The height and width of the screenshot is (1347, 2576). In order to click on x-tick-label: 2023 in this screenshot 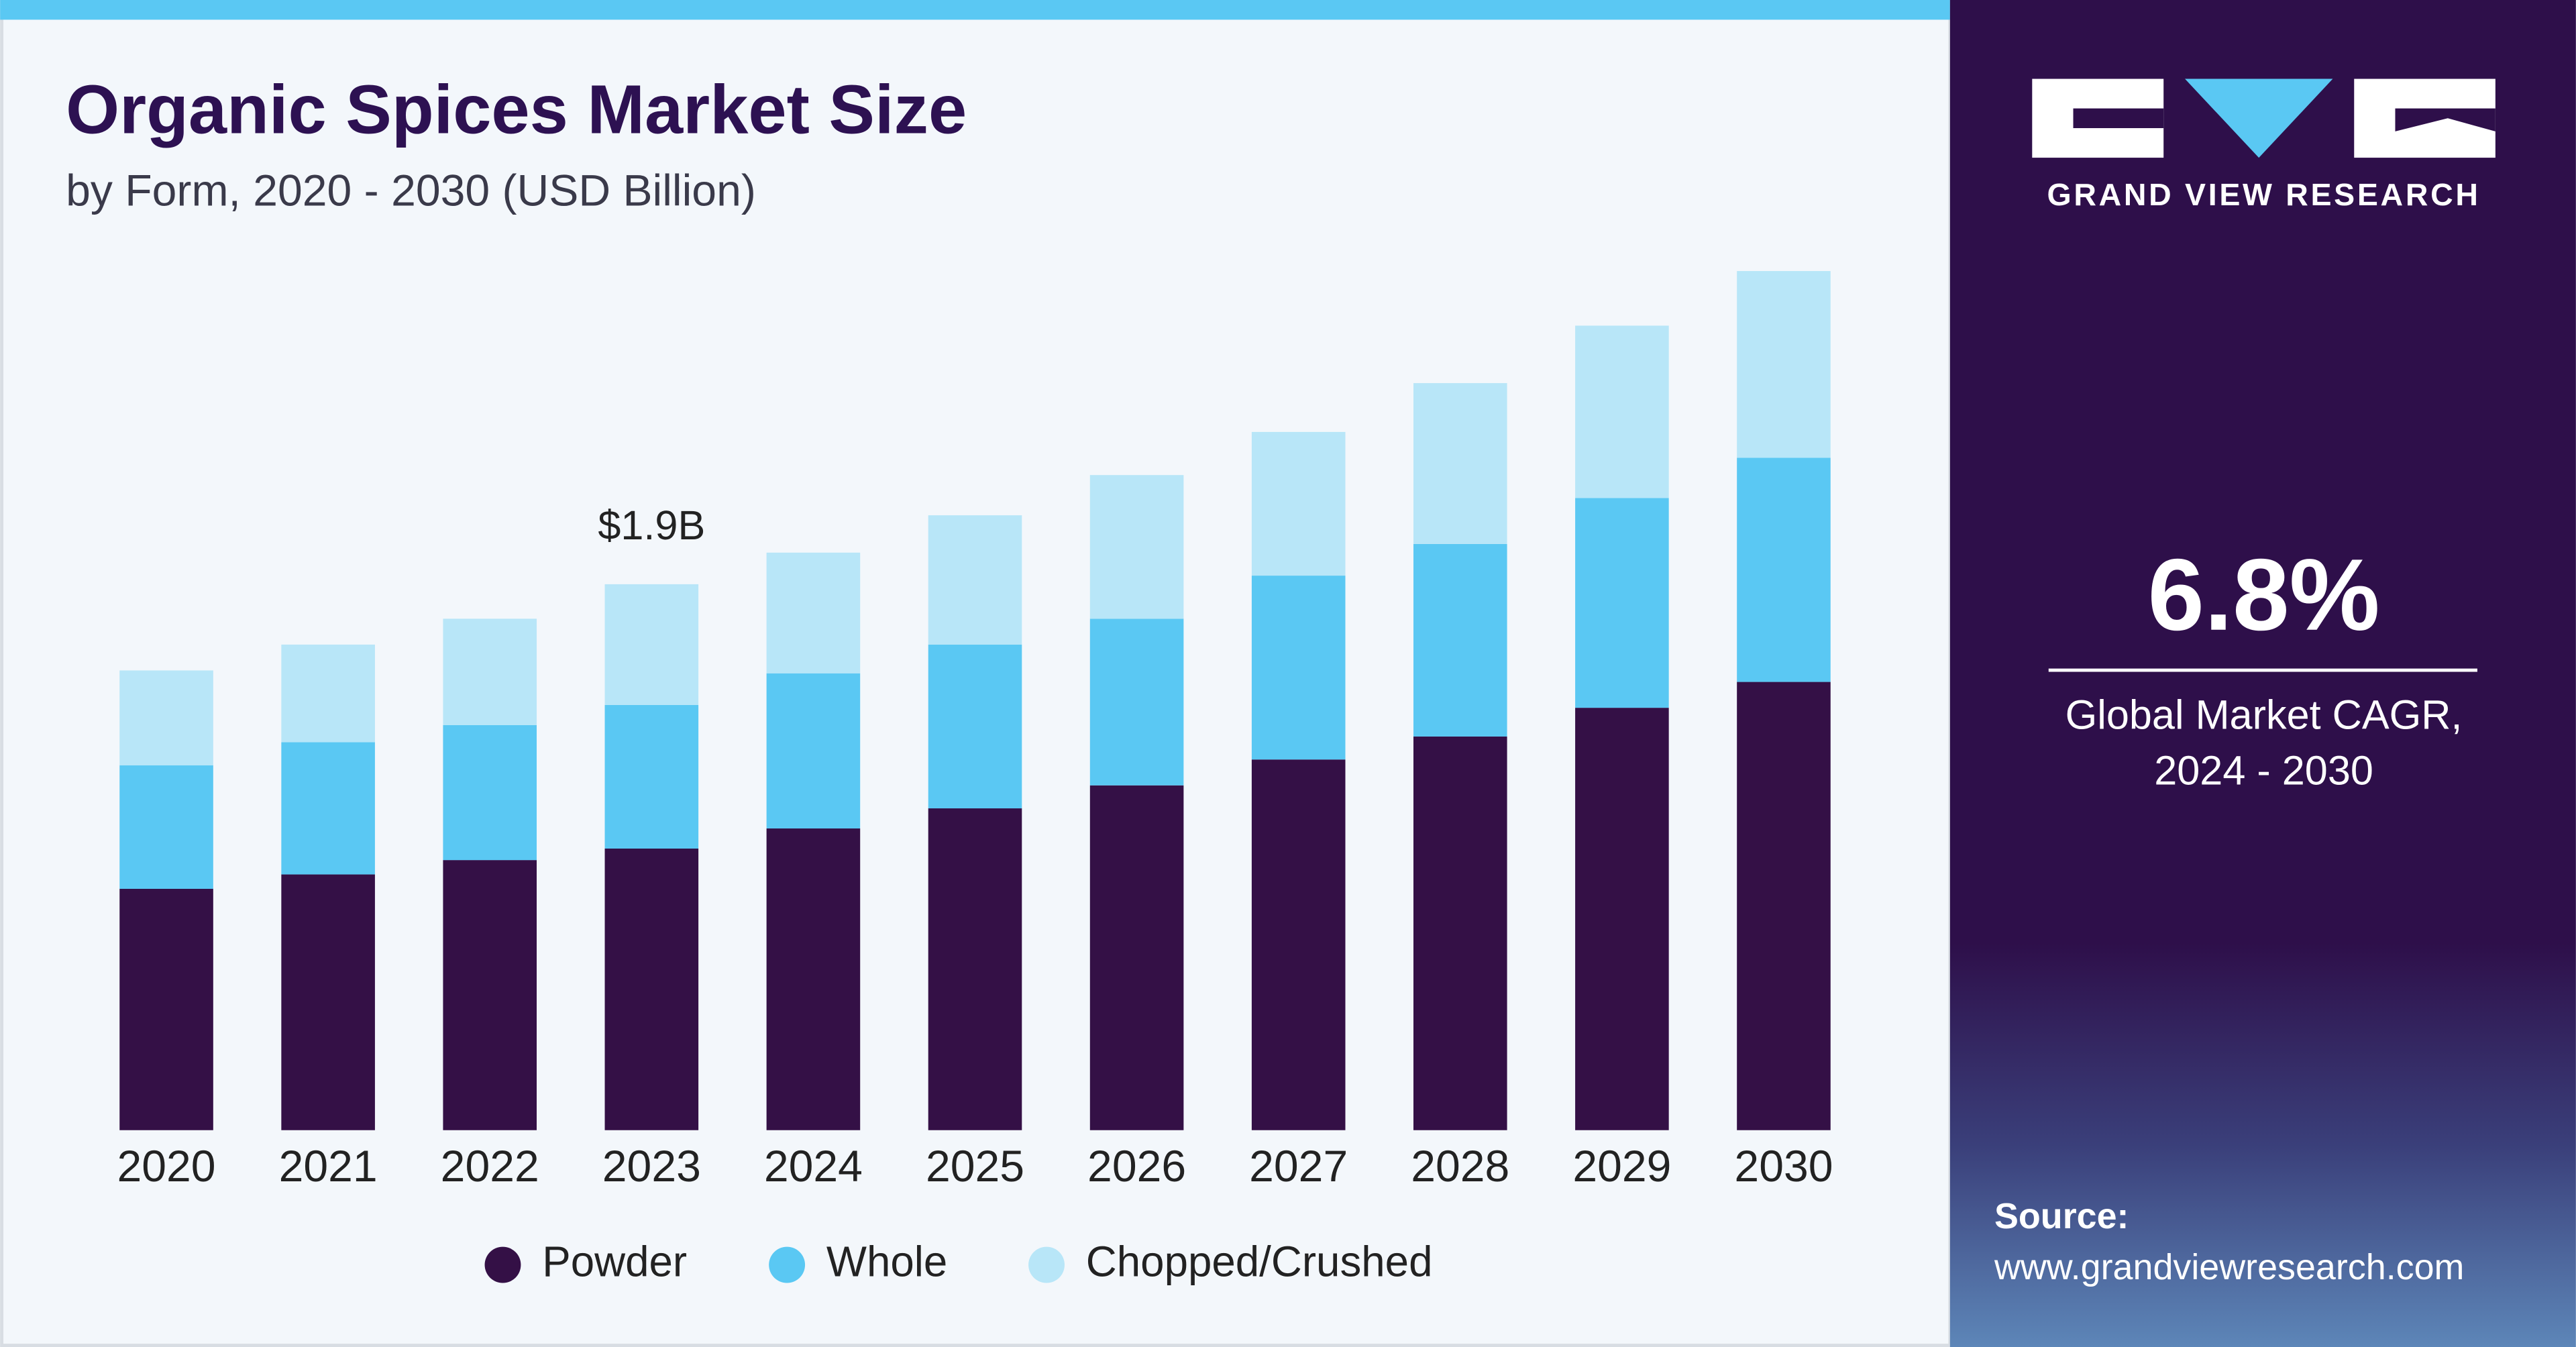, I will do `click(651, 1166)`.